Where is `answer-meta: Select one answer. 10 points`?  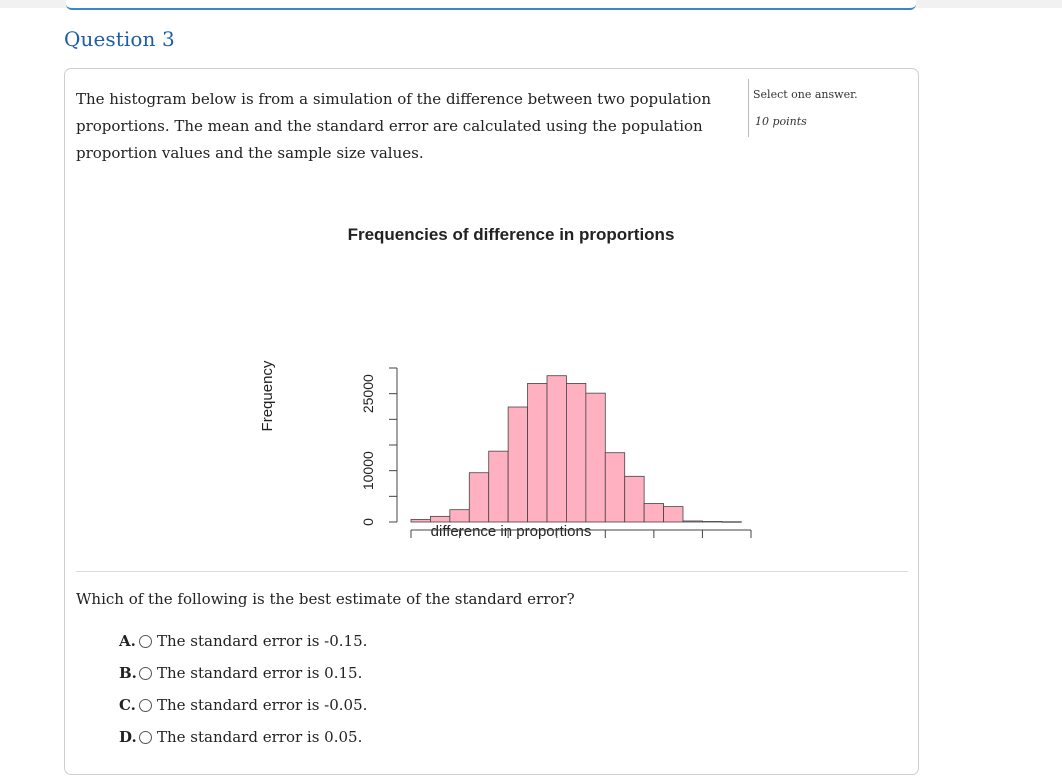
answer-meta: Select one answer. 10 points is located at coordinates (803, 108).